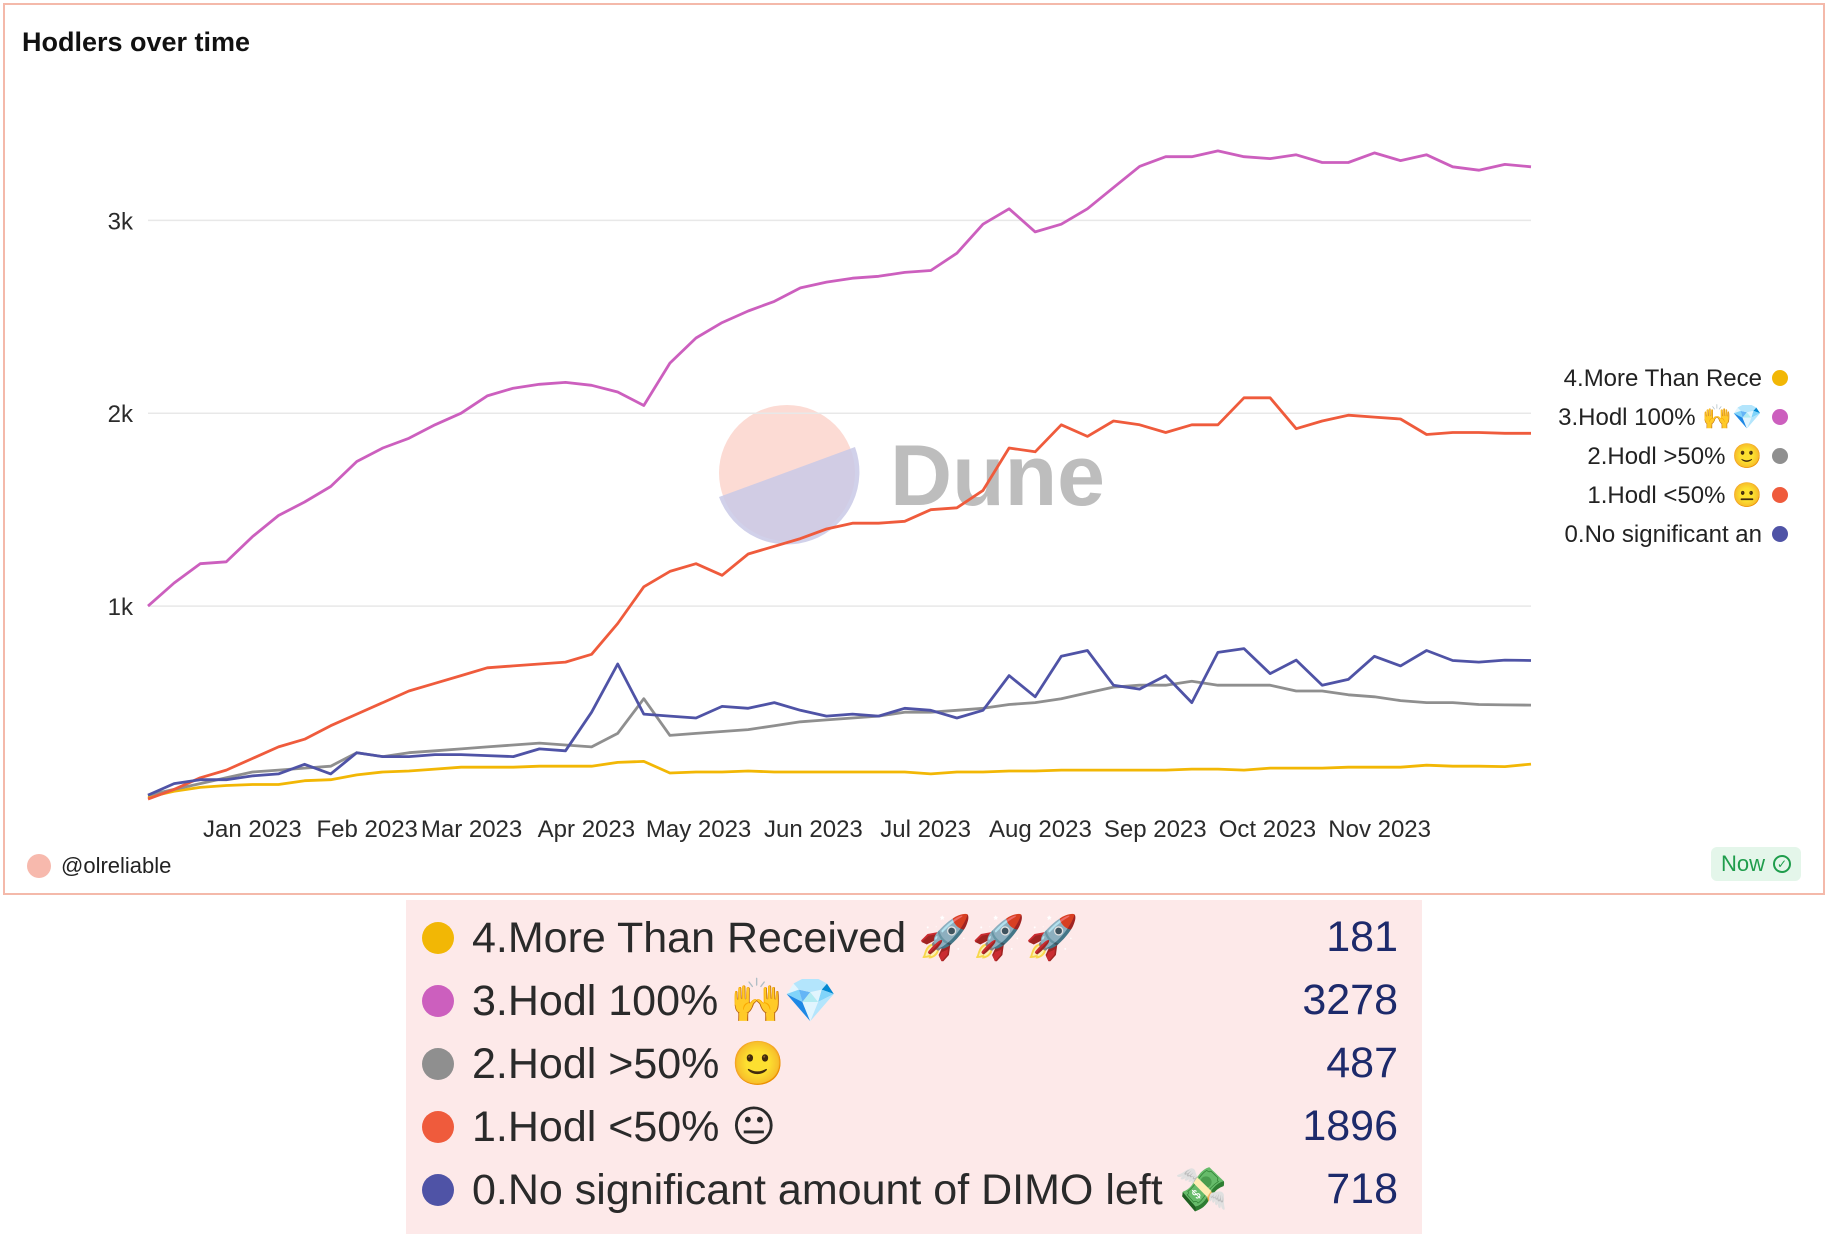 Image resolution: width=1830 pixels, height=1234 pixels. Describe the element at coordinates (1350, 1126) in the screenshot. I see `summary-value: 1896` at that location.